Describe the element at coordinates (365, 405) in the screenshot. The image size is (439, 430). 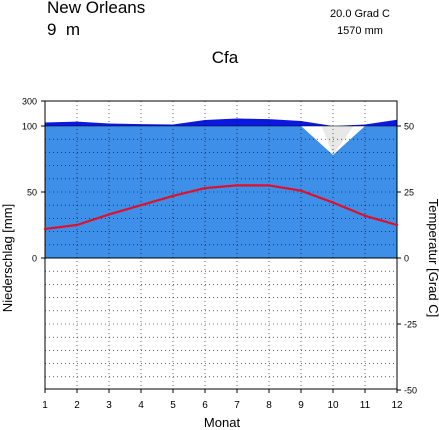
I see `x-tick-label: 11` at that location.